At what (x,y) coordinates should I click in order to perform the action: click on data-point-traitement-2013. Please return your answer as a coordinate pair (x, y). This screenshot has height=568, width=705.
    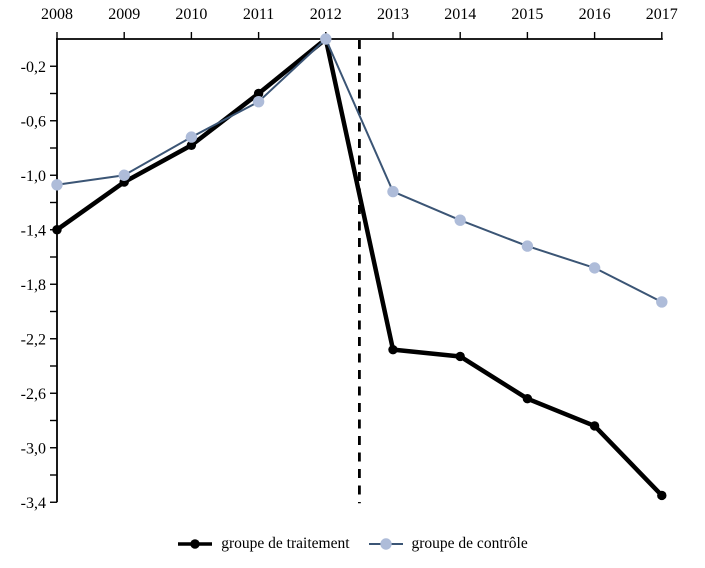
    Looking at the image, I should click on (393, 349).